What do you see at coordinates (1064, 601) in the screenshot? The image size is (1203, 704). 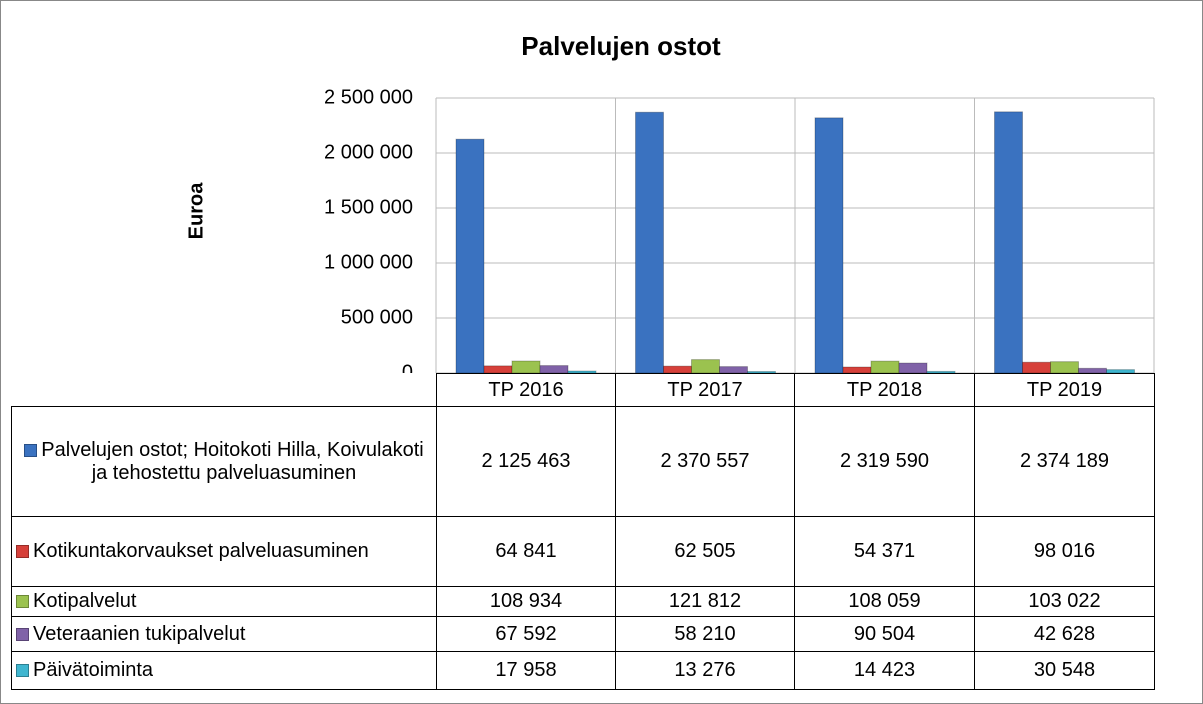 I see `data-label: 103 022` at bounding box center [1064, 601].